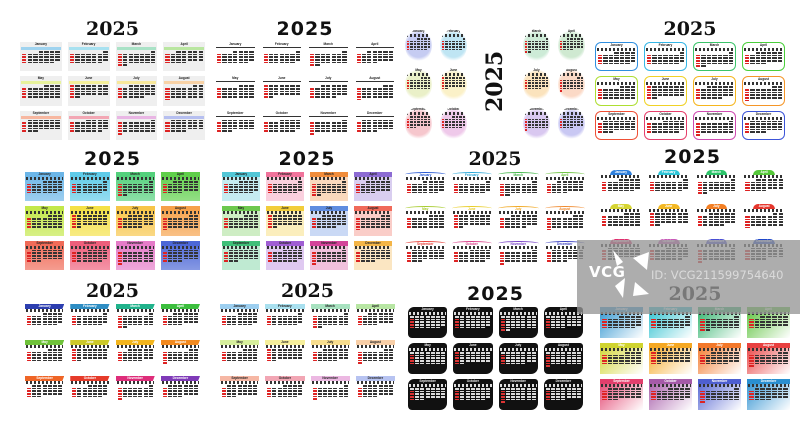  What do you see at coordinates (571, 45) in the screenshot?
I see `month-calendar-april: April` at bounding box center [571, 45].